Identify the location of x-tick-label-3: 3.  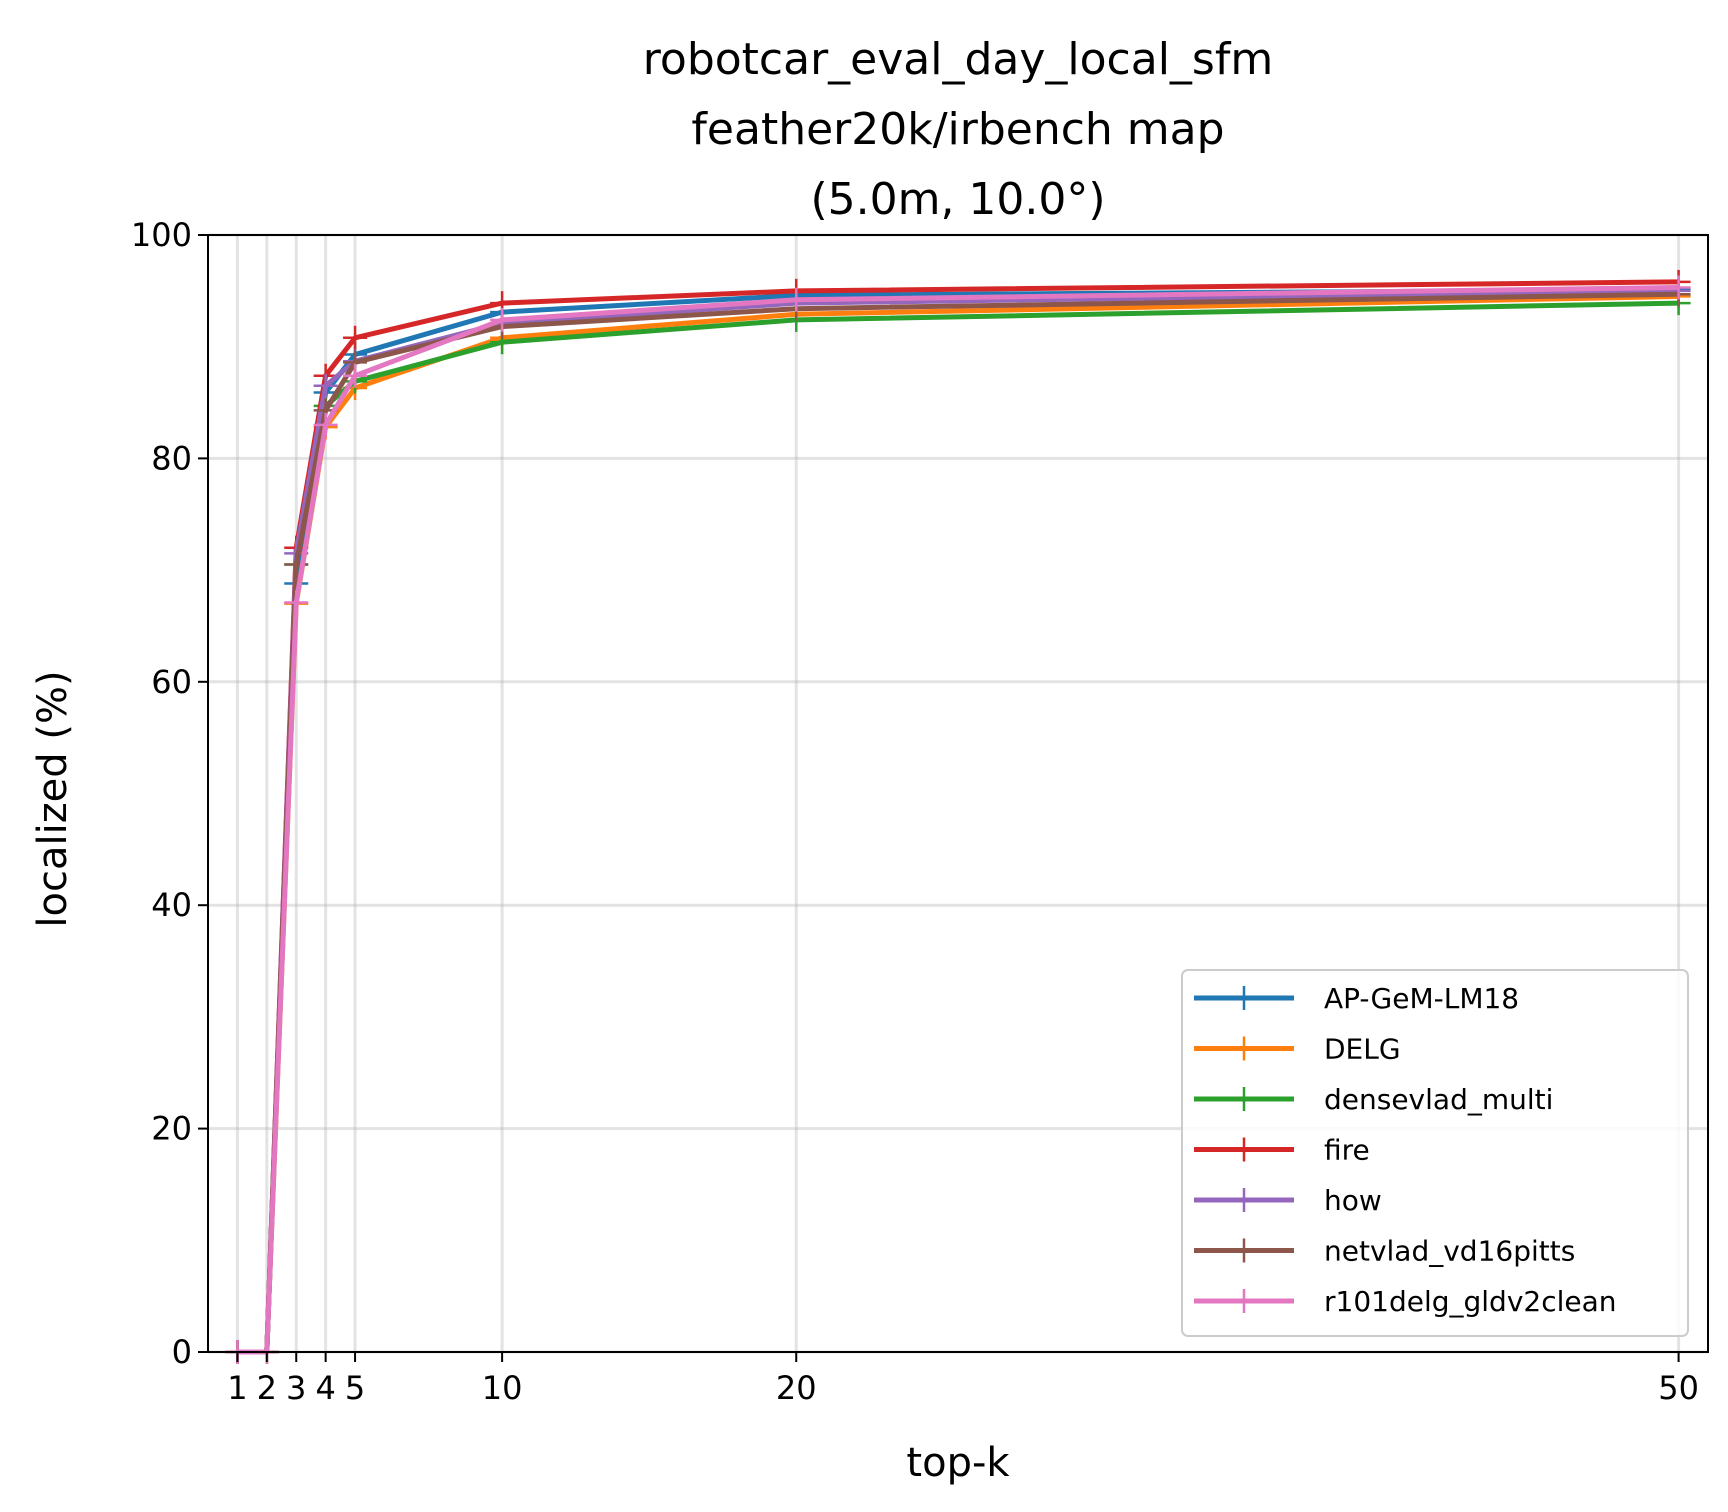
(296, 1388).